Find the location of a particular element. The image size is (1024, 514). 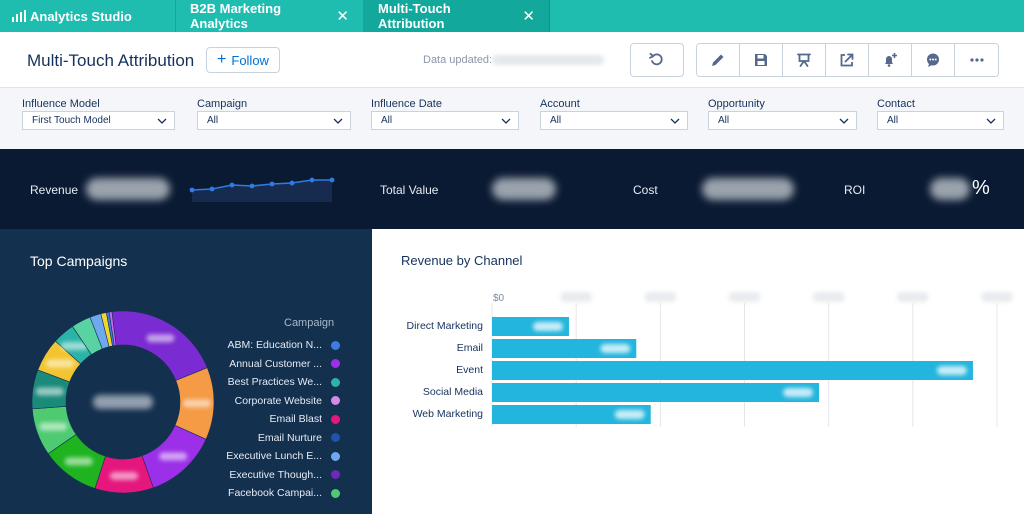

filter-label: Campaign is located at coordinates (222, 104).